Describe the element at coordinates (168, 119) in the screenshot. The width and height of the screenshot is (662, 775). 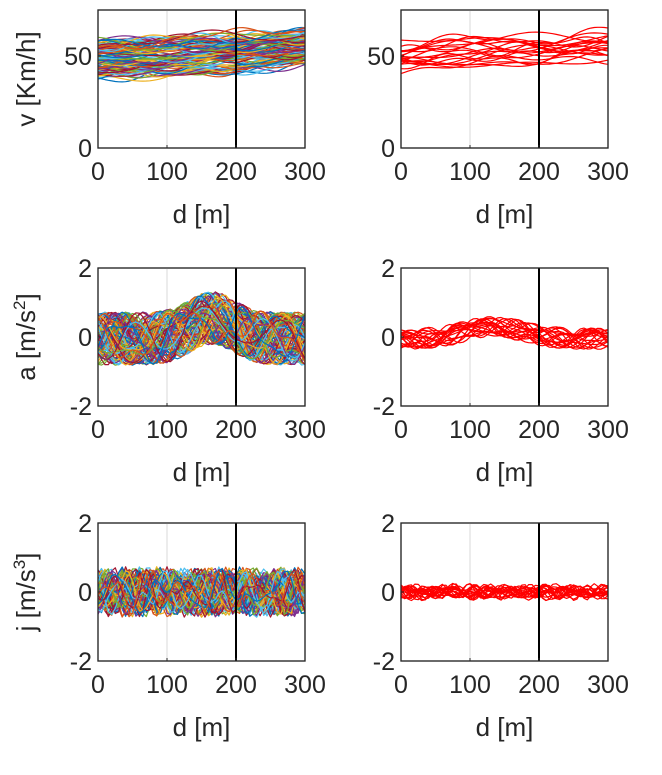
I see `panel-v-all: 0 100 200 300 0 50 d [m] v [Km/h]` at that location.